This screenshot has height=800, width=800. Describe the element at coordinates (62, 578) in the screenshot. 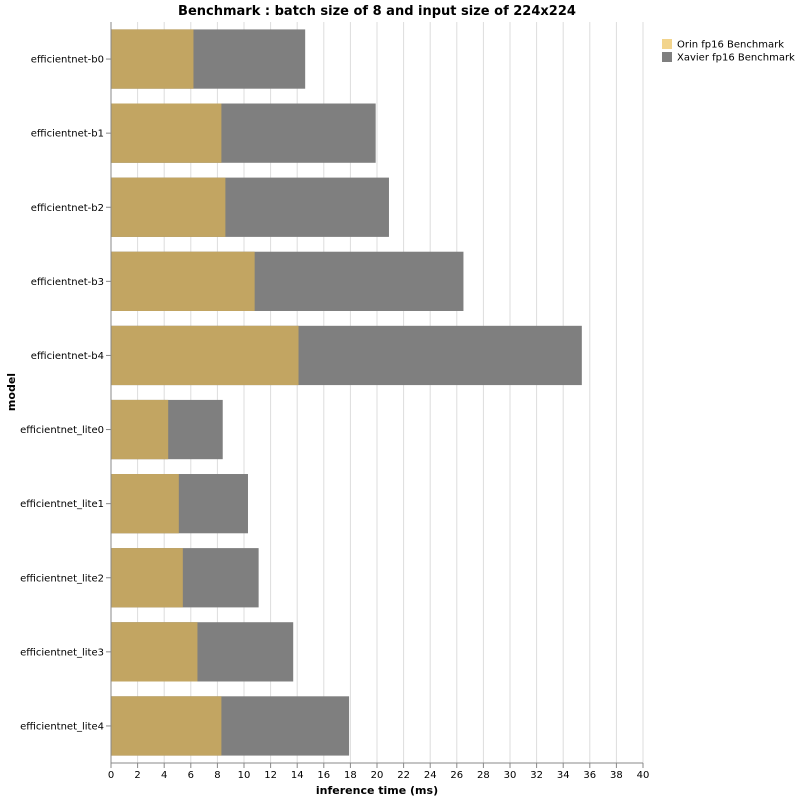

I see `y-tick-label: efficientnet_lite2` at that location.